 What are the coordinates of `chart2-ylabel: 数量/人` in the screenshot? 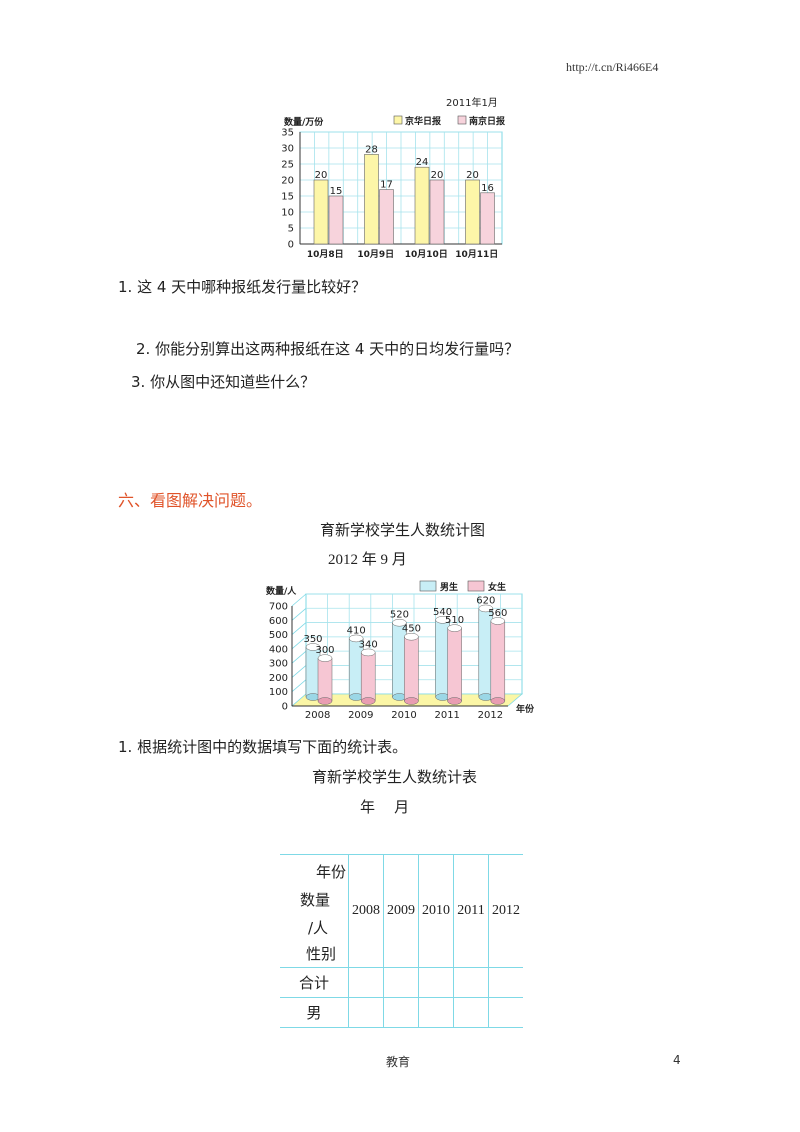 It's located at (281, 591).